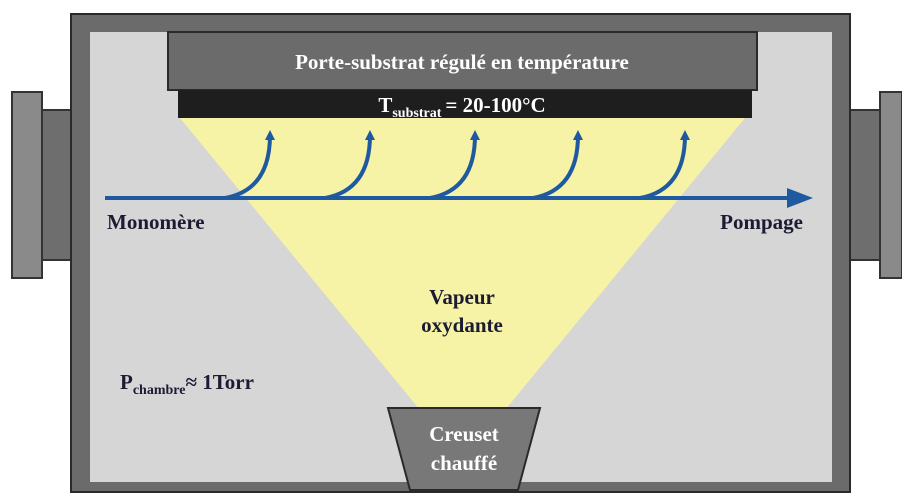 The width and height of the screenshot is (902, 495). What do you see at coordinates (159, 390) in the screenshot?
I see `subscript: chambre` at bounding box center [159, 390].